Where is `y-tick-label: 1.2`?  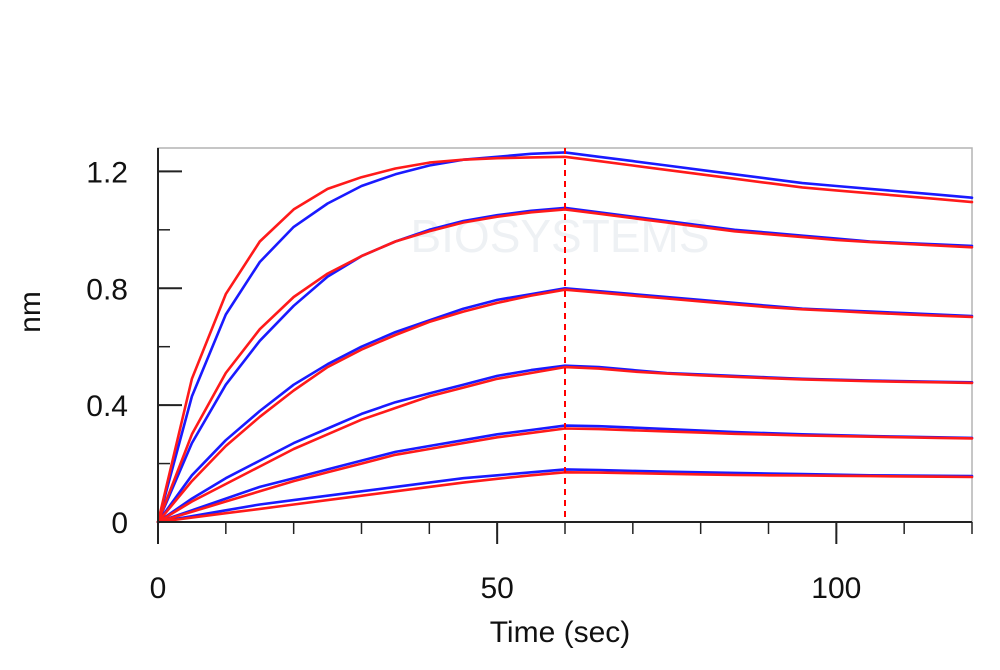 y-tick-label: 1.2 is located at coordinates (107, 172).